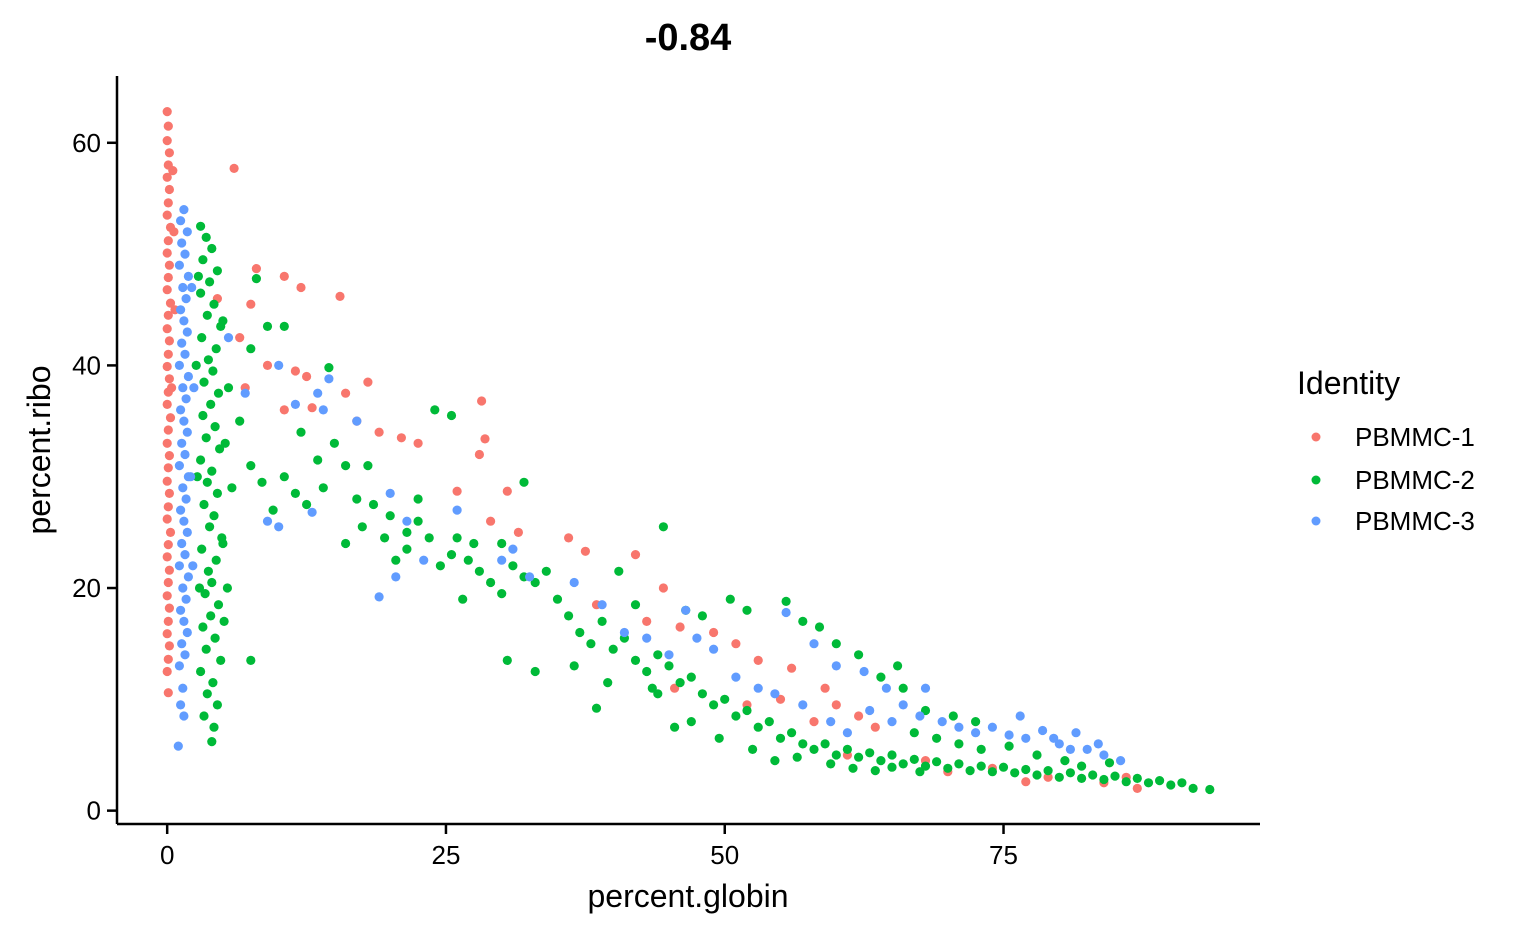 This screenshot has height=941, width=1522. Describe the element at coordinates (86, 588) in the screenshot. I see `y-tick-label: 20` at that location.